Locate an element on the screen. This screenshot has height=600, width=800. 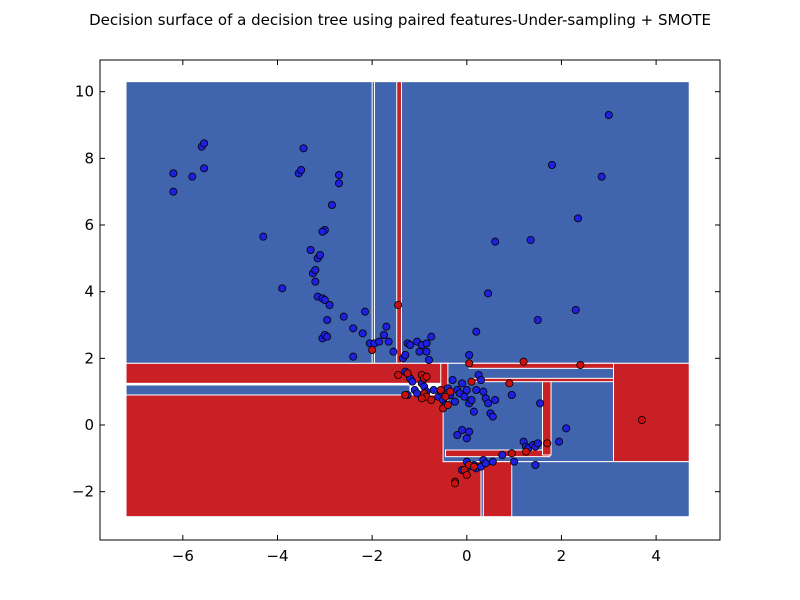
x-tick-label: −4 is located at coordinates (277, 556).